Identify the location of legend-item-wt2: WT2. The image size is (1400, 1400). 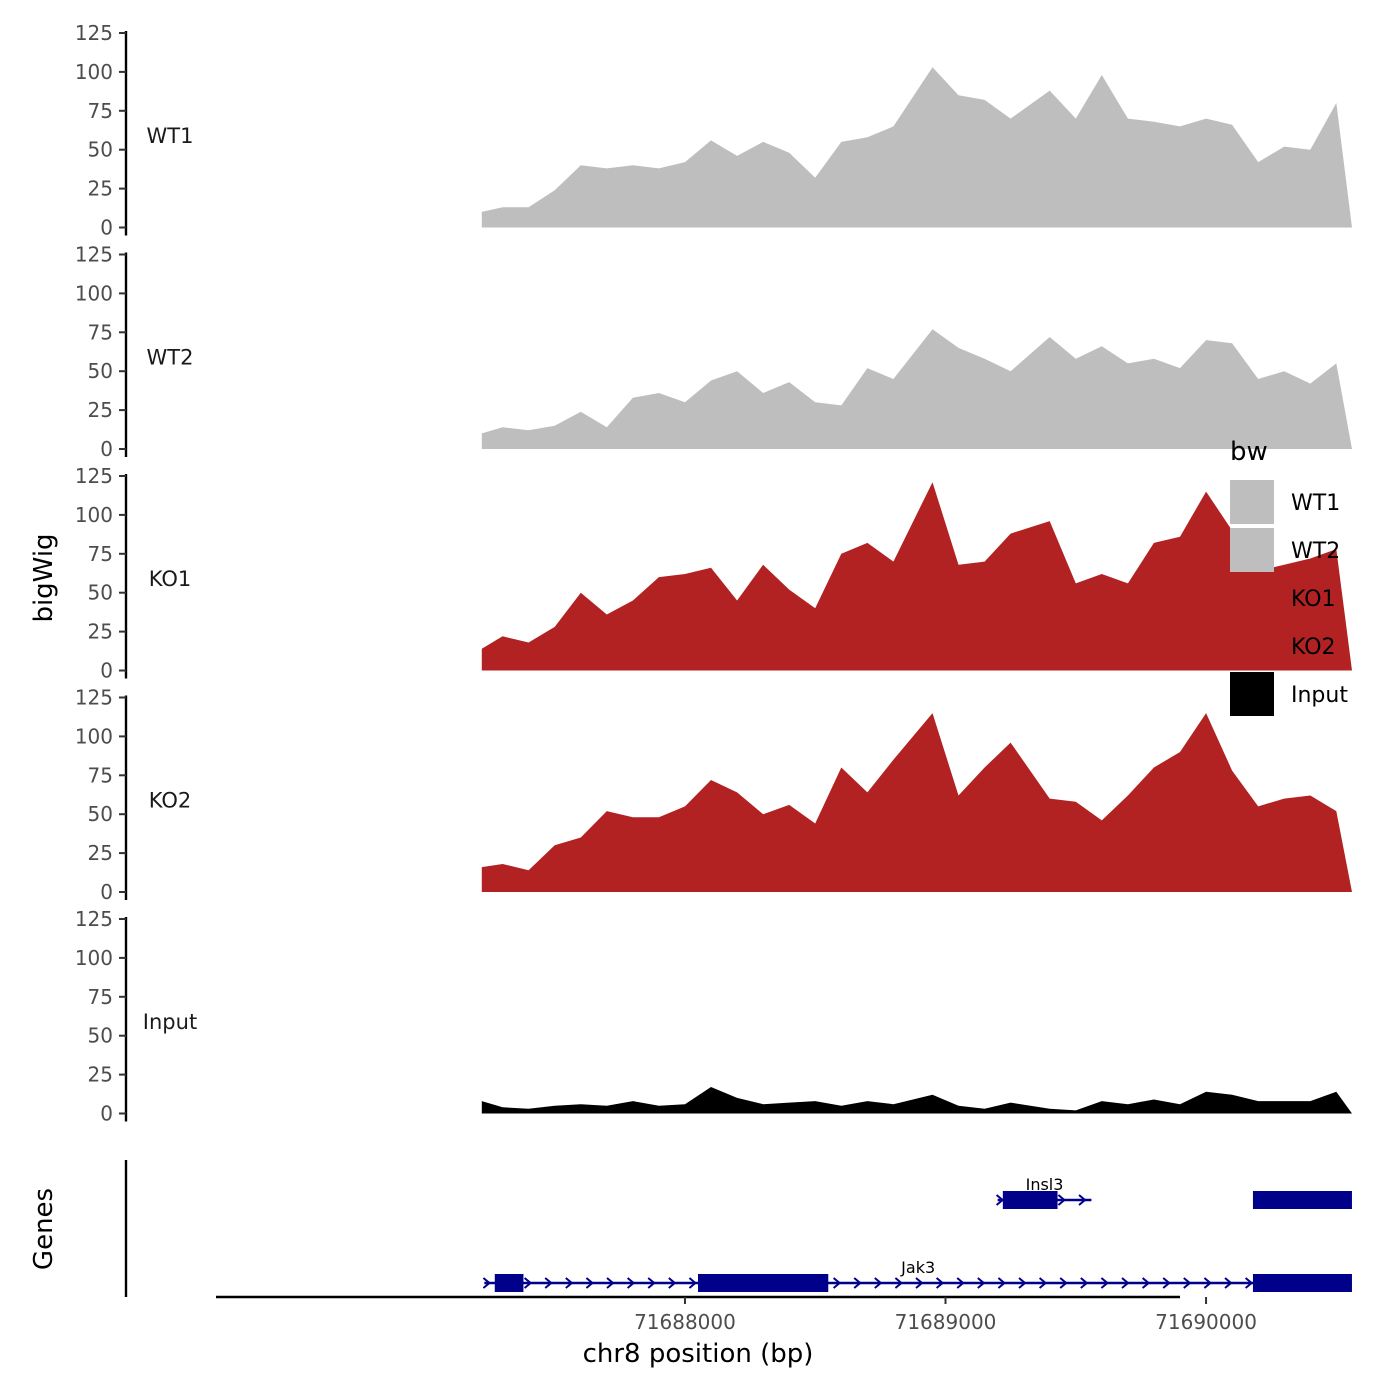
(1285, 550).